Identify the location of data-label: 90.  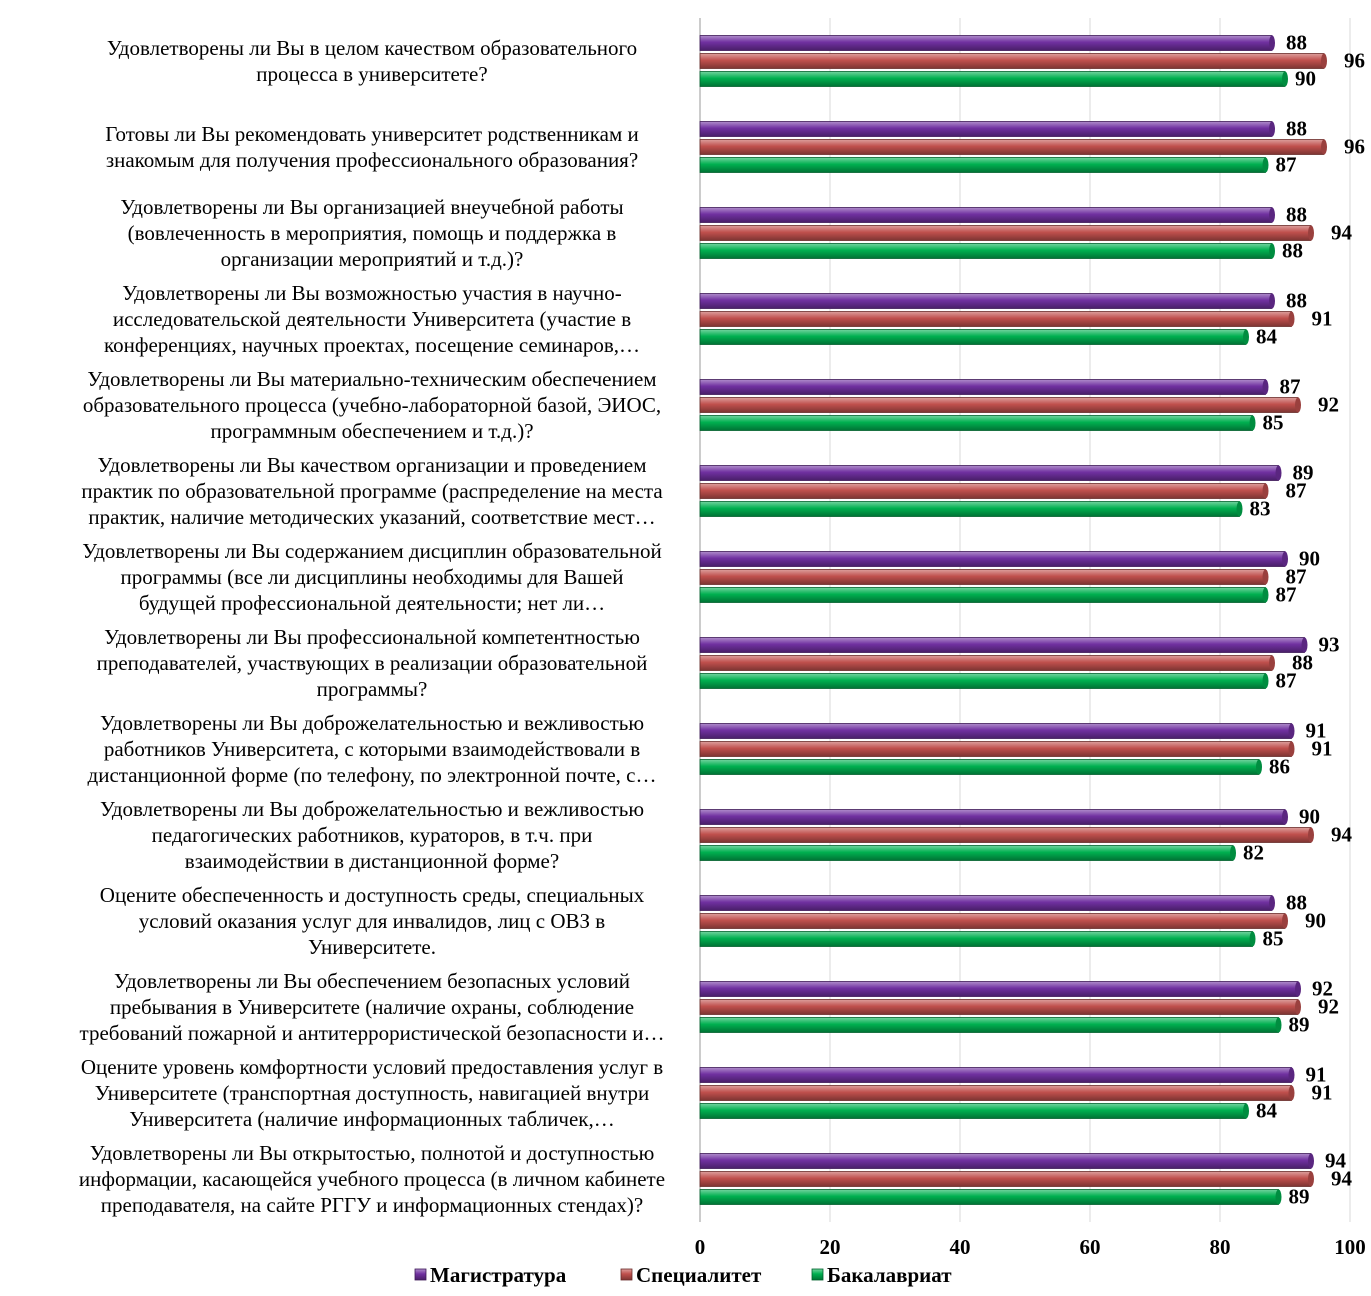
(1315, 921).